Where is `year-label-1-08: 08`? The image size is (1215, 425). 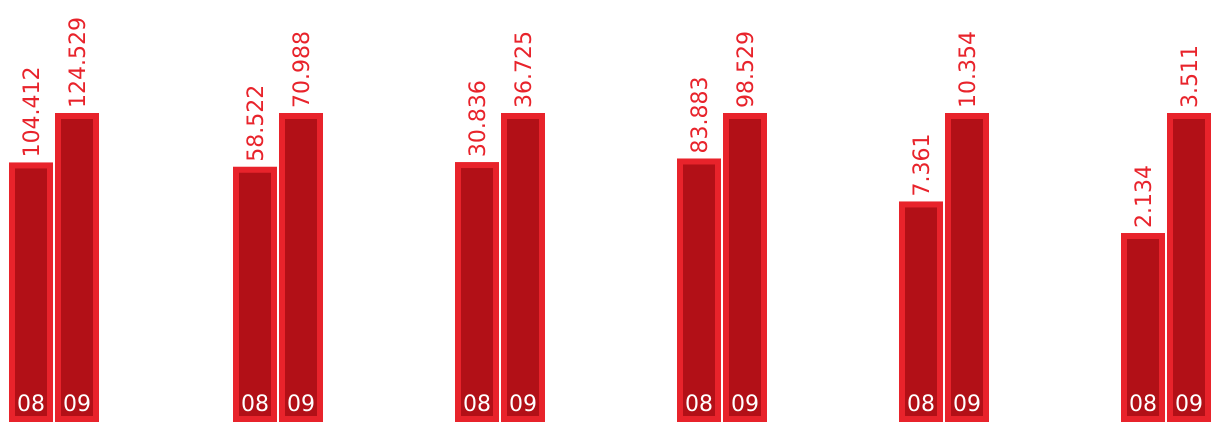
year-label-1-08: 08 is located at coordinates (31, 404).